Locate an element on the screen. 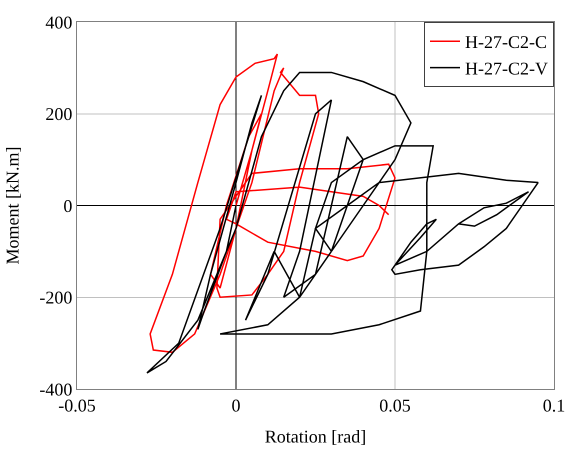  x-tick-label: 0 is located at coordinates (236, 406).